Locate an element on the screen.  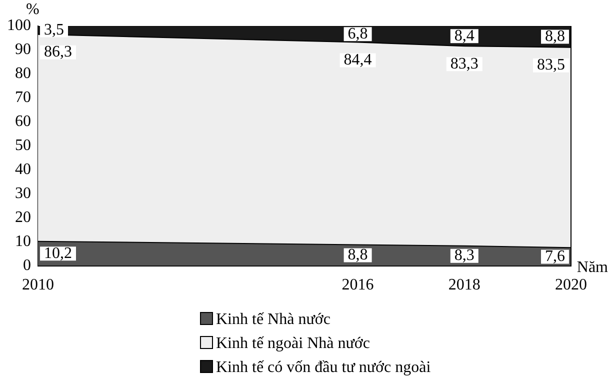
x-axis-title: Năm is located at coordinates (592, 267).